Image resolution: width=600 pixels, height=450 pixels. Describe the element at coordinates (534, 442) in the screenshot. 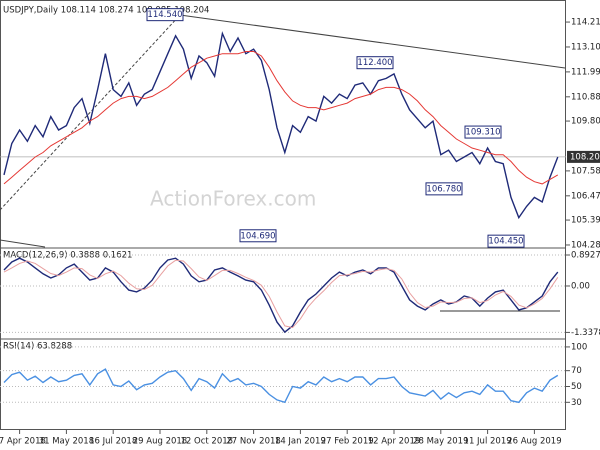

I see `x-tick-label: 26 Aug 2019` at that location.